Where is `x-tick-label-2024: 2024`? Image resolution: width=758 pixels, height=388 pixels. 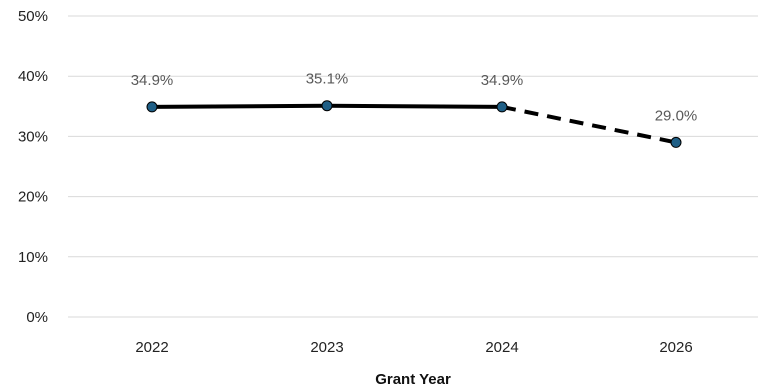
x-tick-label-2024: 2024 is located at coordinates (501, 347).